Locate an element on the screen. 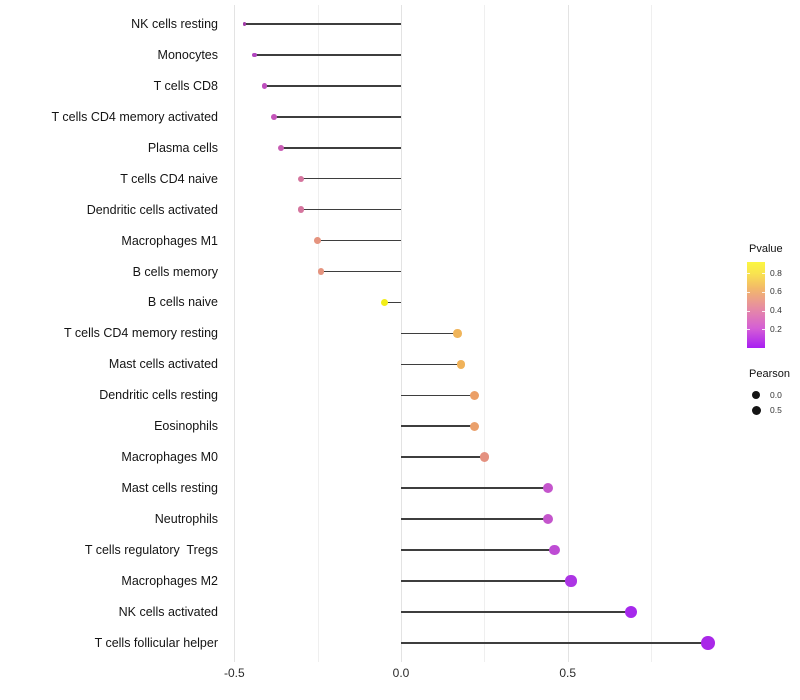 The width and height of the screenshot is (800, 700). y-axis-label: Macrophages M1 is located at coordinates (169, 240).